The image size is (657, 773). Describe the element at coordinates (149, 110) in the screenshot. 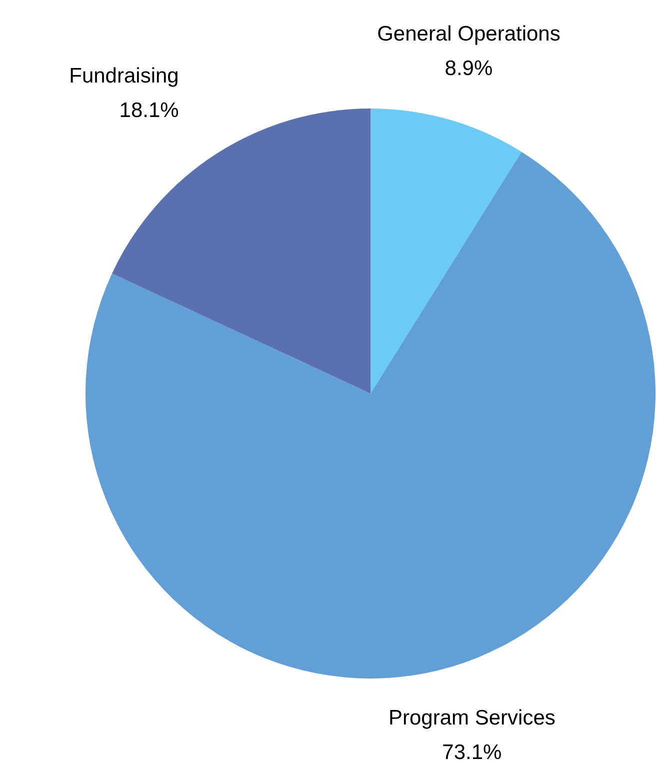

I see `data-label: 18.1%` at that location.